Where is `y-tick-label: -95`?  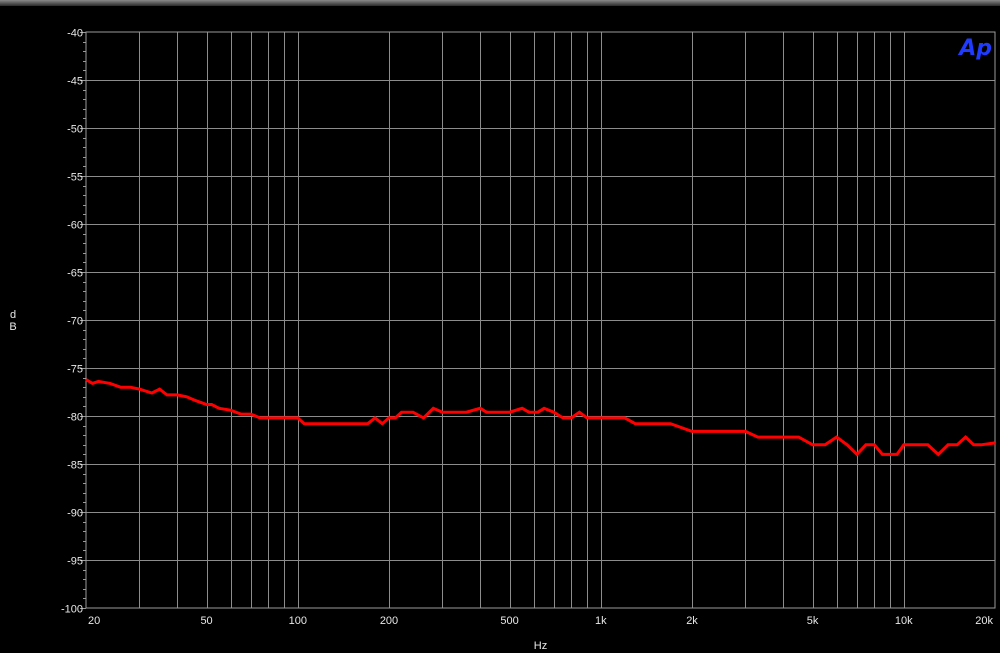
y-tick-label: -95 is located at coordinates (75, 562).